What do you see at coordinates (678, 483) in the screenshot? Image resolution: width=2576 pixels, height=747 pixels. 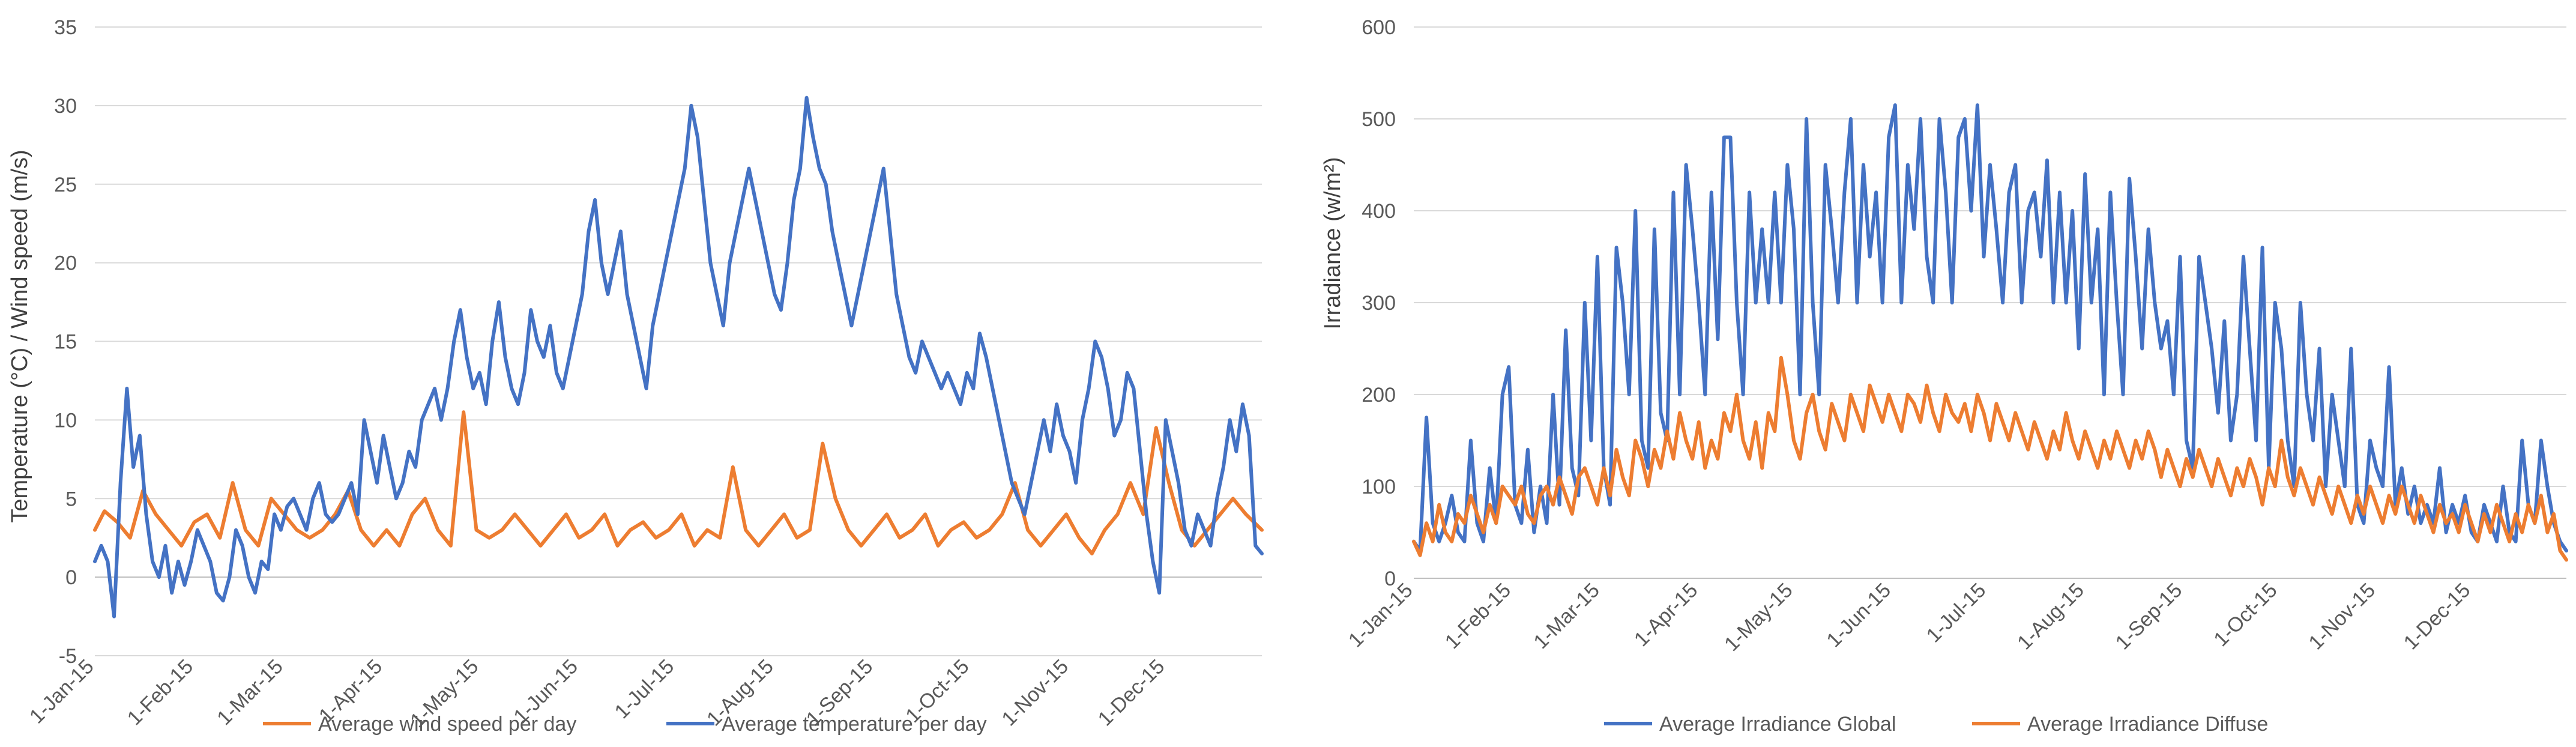 I see `series-line-average-wind-speed-per-day` at bounding box center [678, 483].